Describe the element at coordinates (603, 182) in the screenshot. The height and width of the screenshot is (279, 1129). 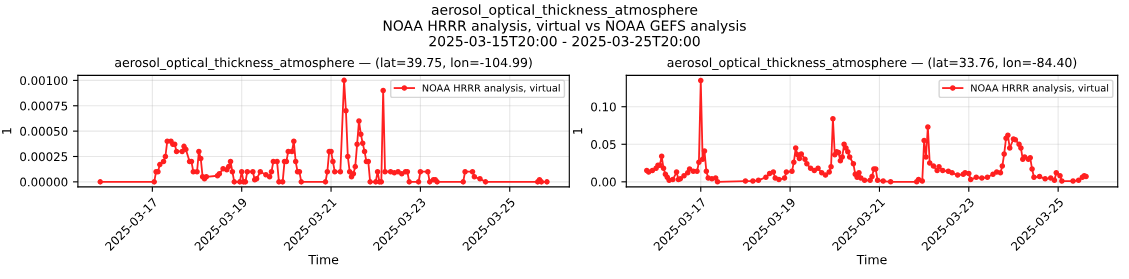
I see `y-tick-label: 0.00` at that location.